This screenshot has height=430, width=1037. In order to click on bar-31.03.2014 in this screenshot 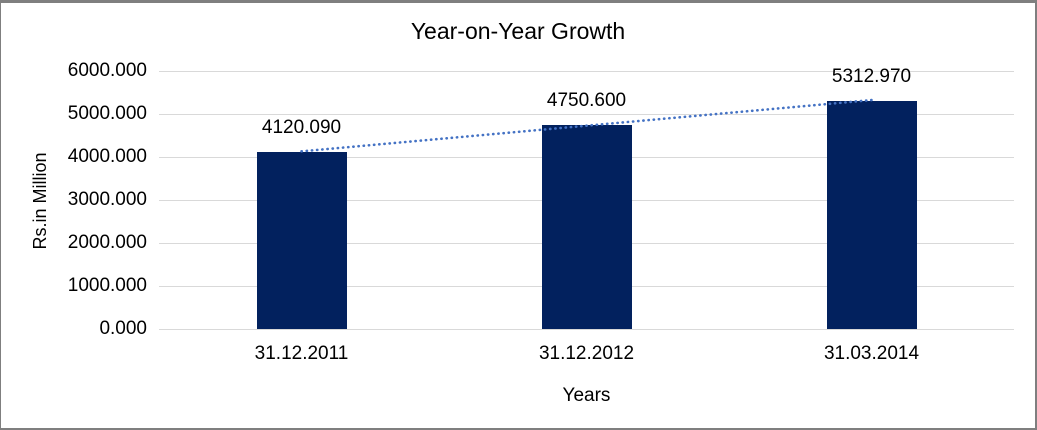, I will do `click(871, 214)`.